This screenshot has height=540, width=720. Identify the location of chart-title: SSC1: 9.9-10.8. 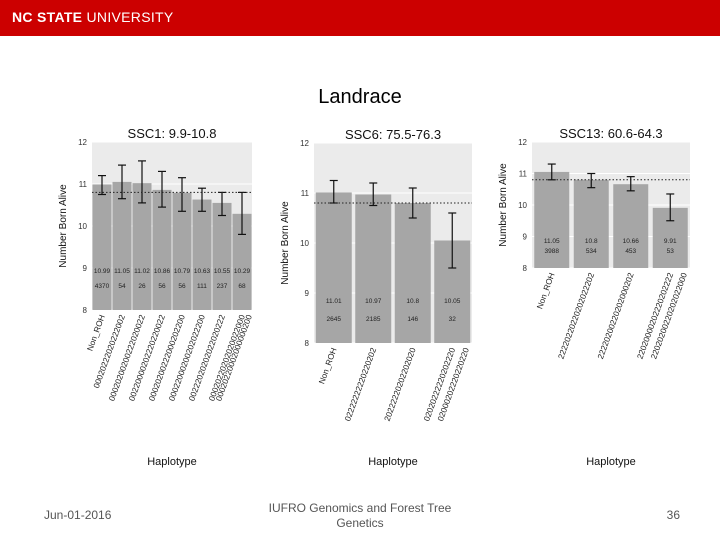
(172, 133).